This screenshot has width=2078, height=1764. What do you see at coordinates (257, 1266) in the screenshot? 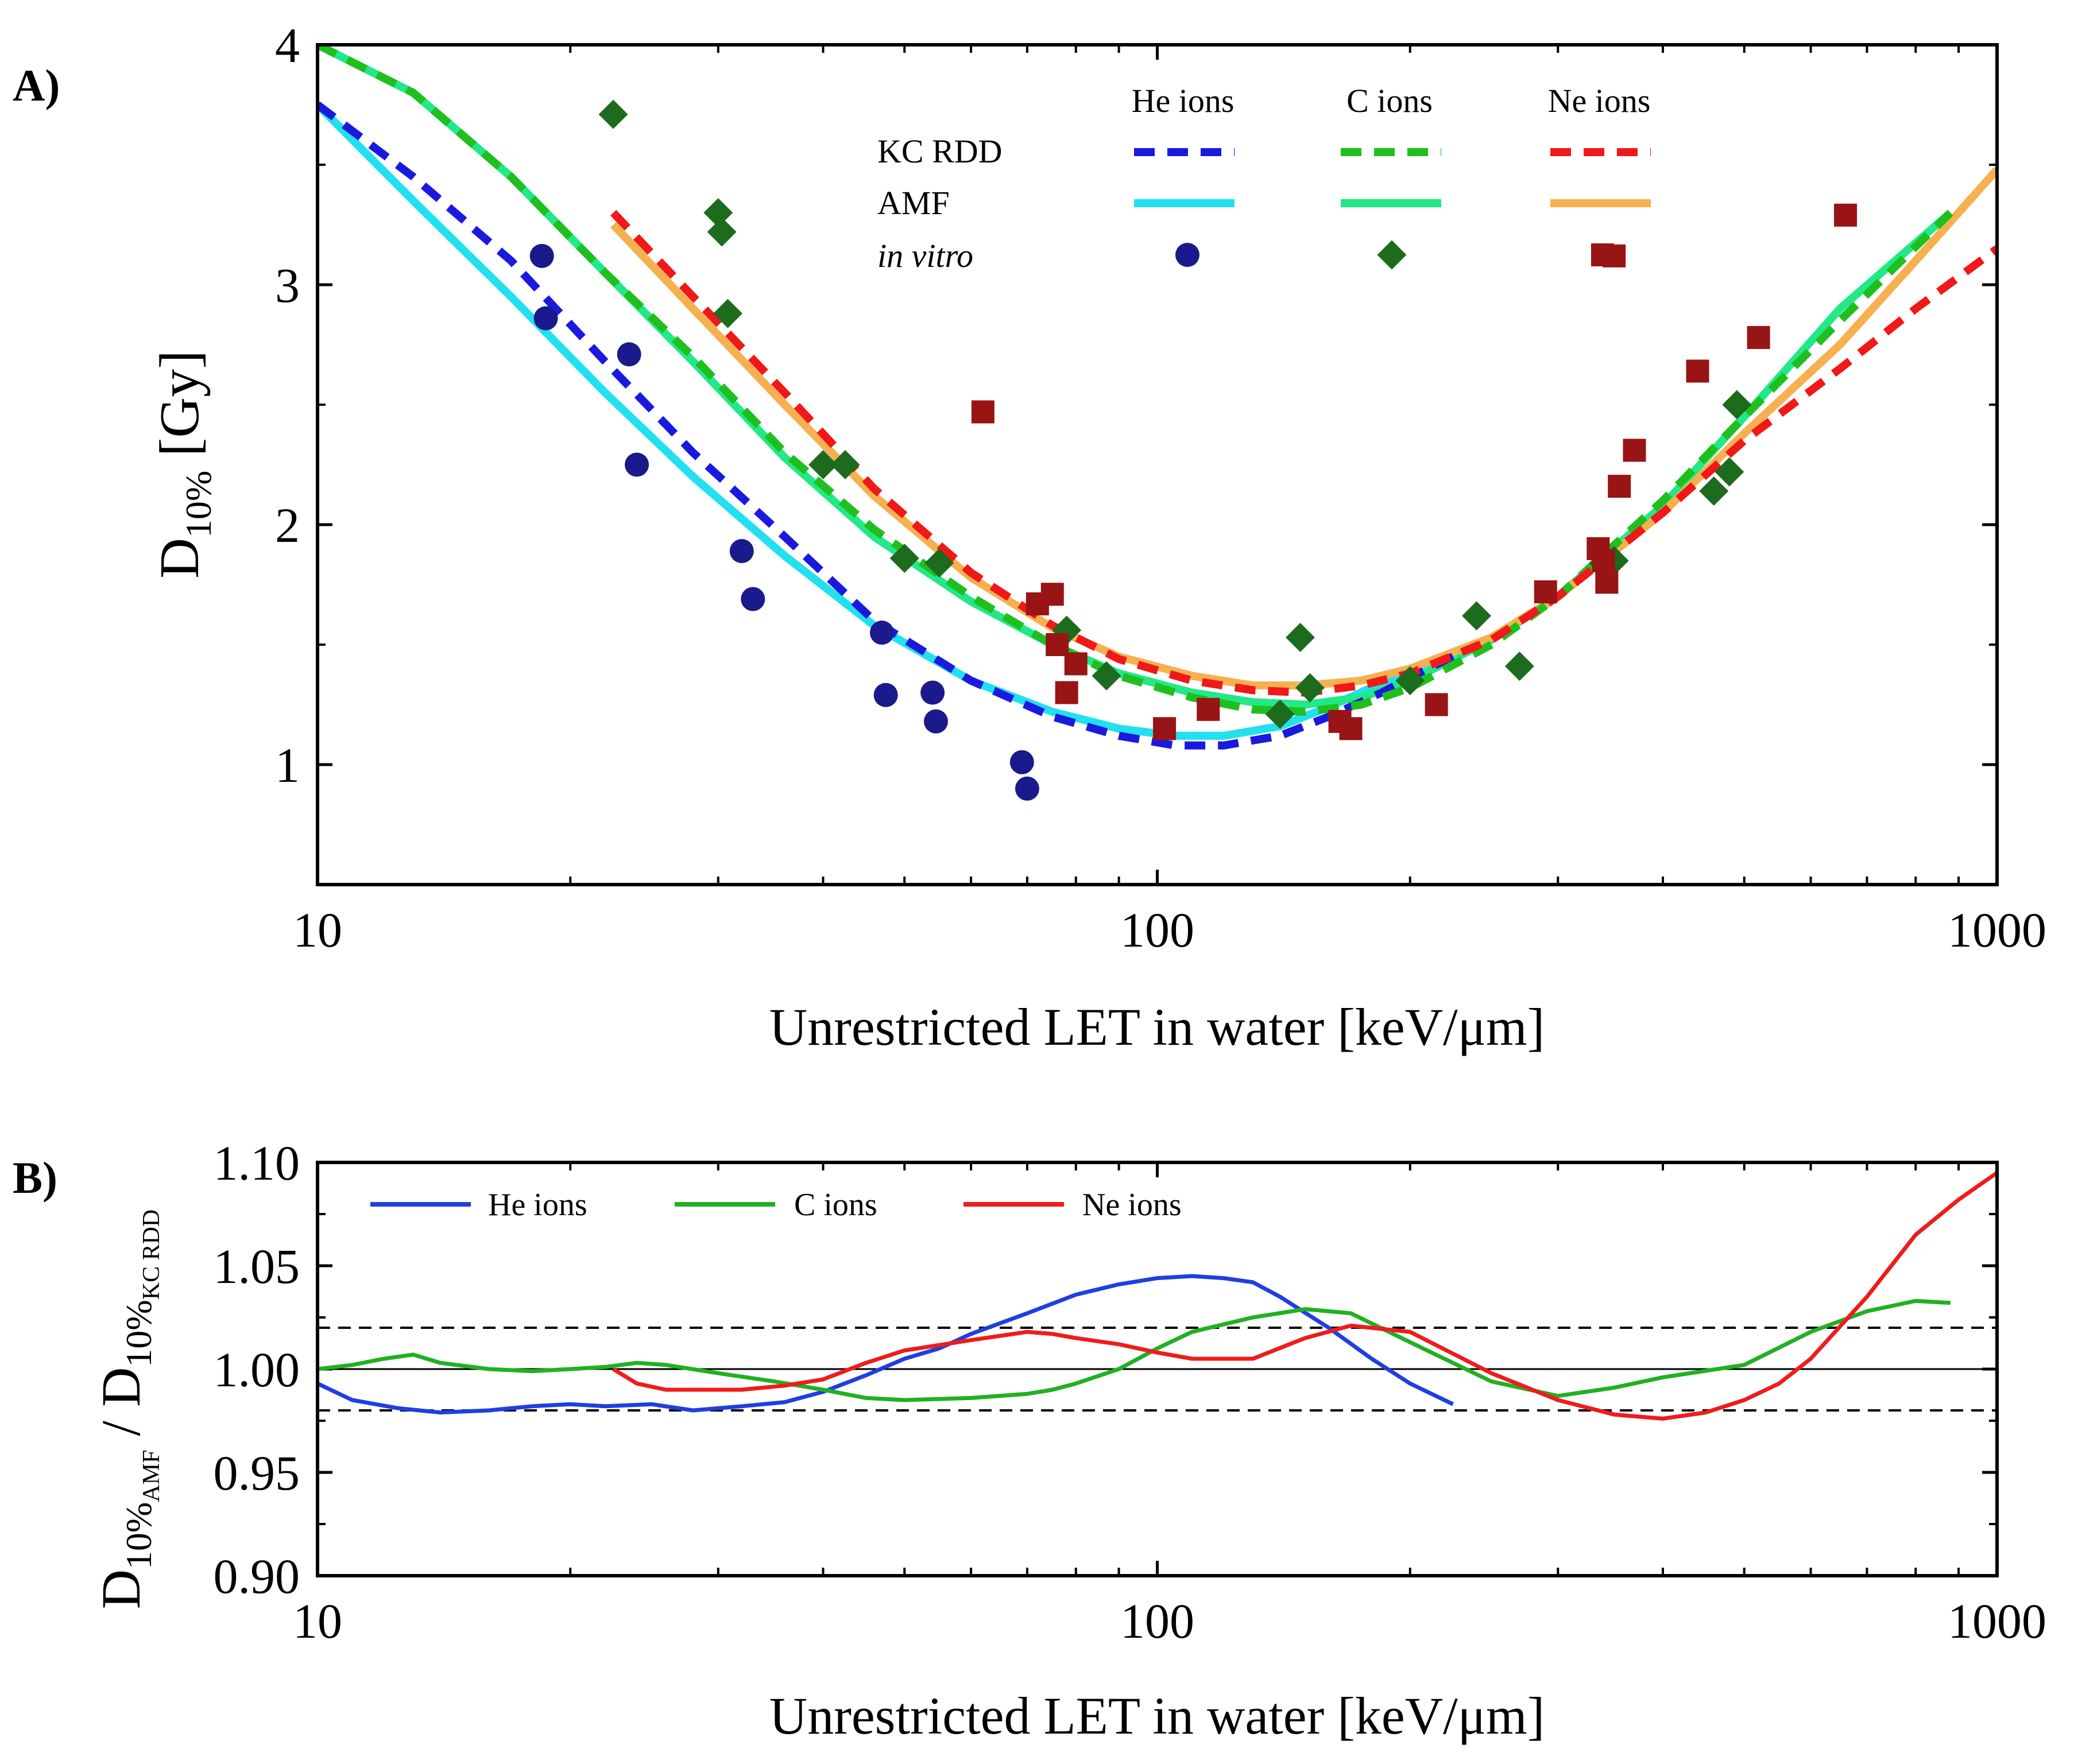
I see `panel-b-ytick-label: 1.05` at bounding box center [257, 1266].